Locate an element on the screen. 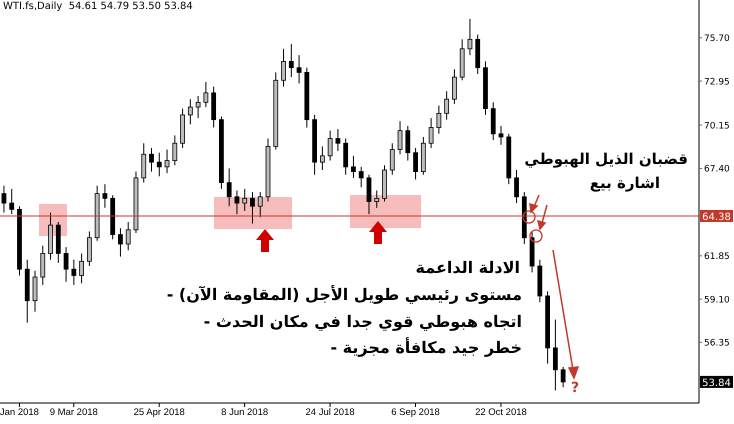  x-tick-label: 8 Jun 2018 is located at coordinates (244, 412).